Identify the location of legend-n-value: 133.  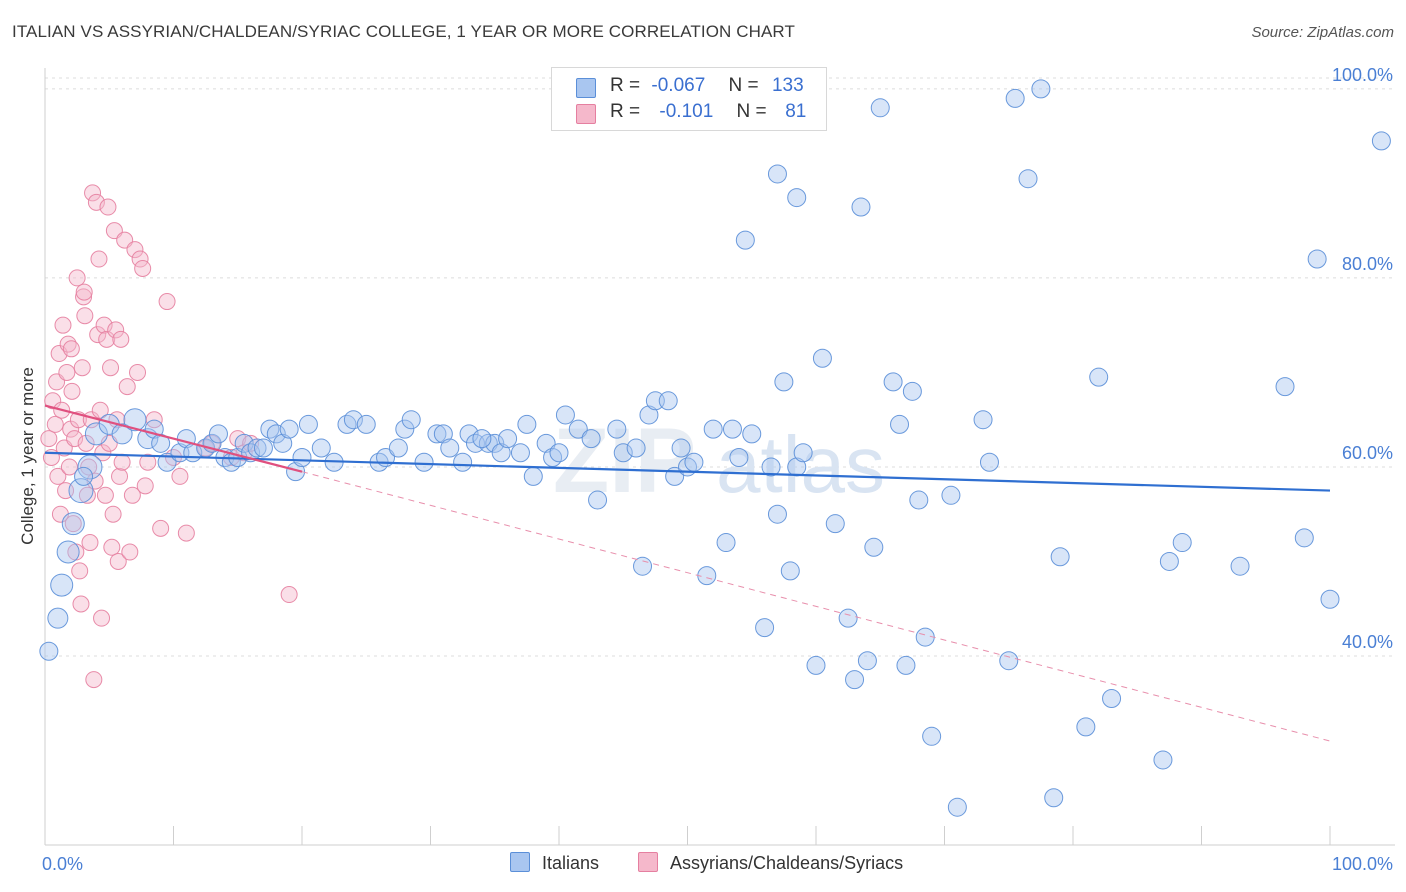
(787, 85).